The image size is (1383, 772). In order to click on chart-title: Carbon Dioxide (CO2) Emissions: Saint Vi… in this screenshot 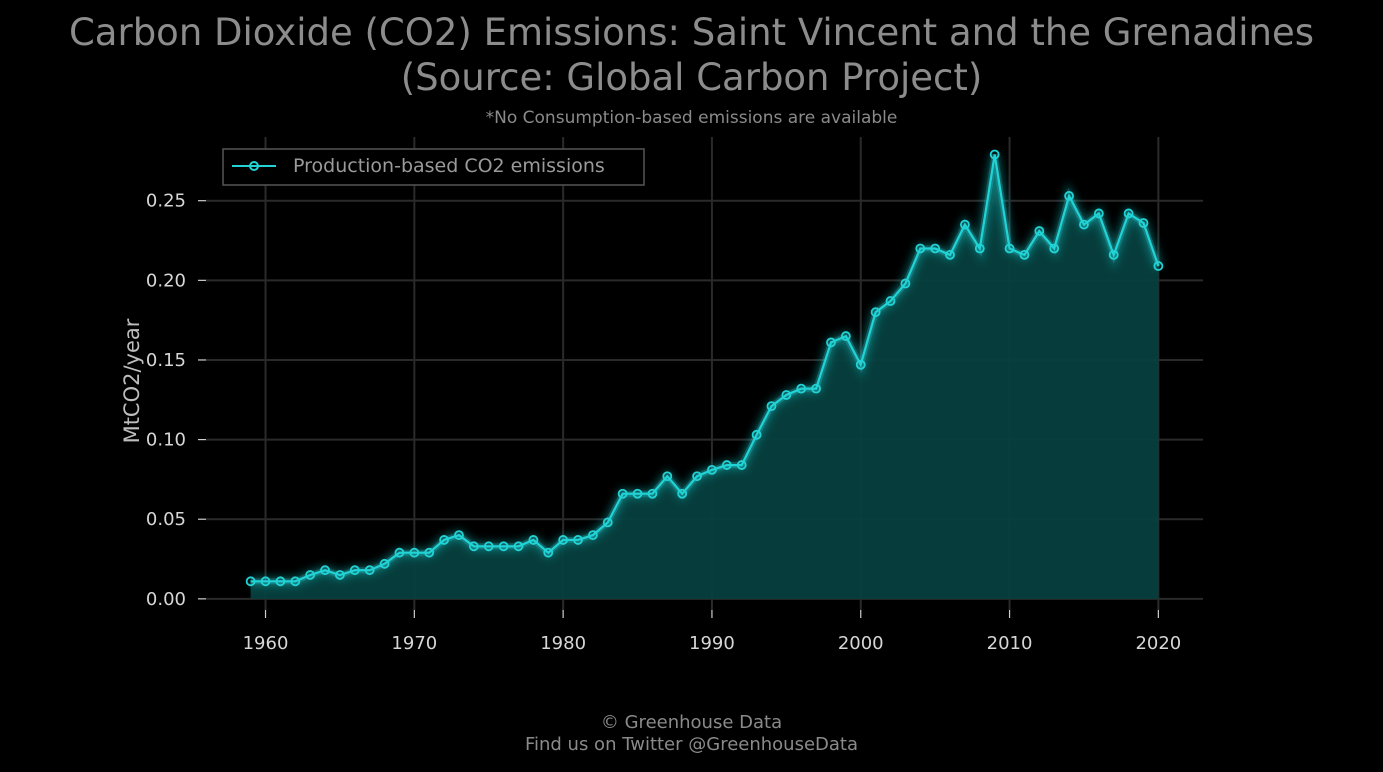, I will do `click(691, 55)`.